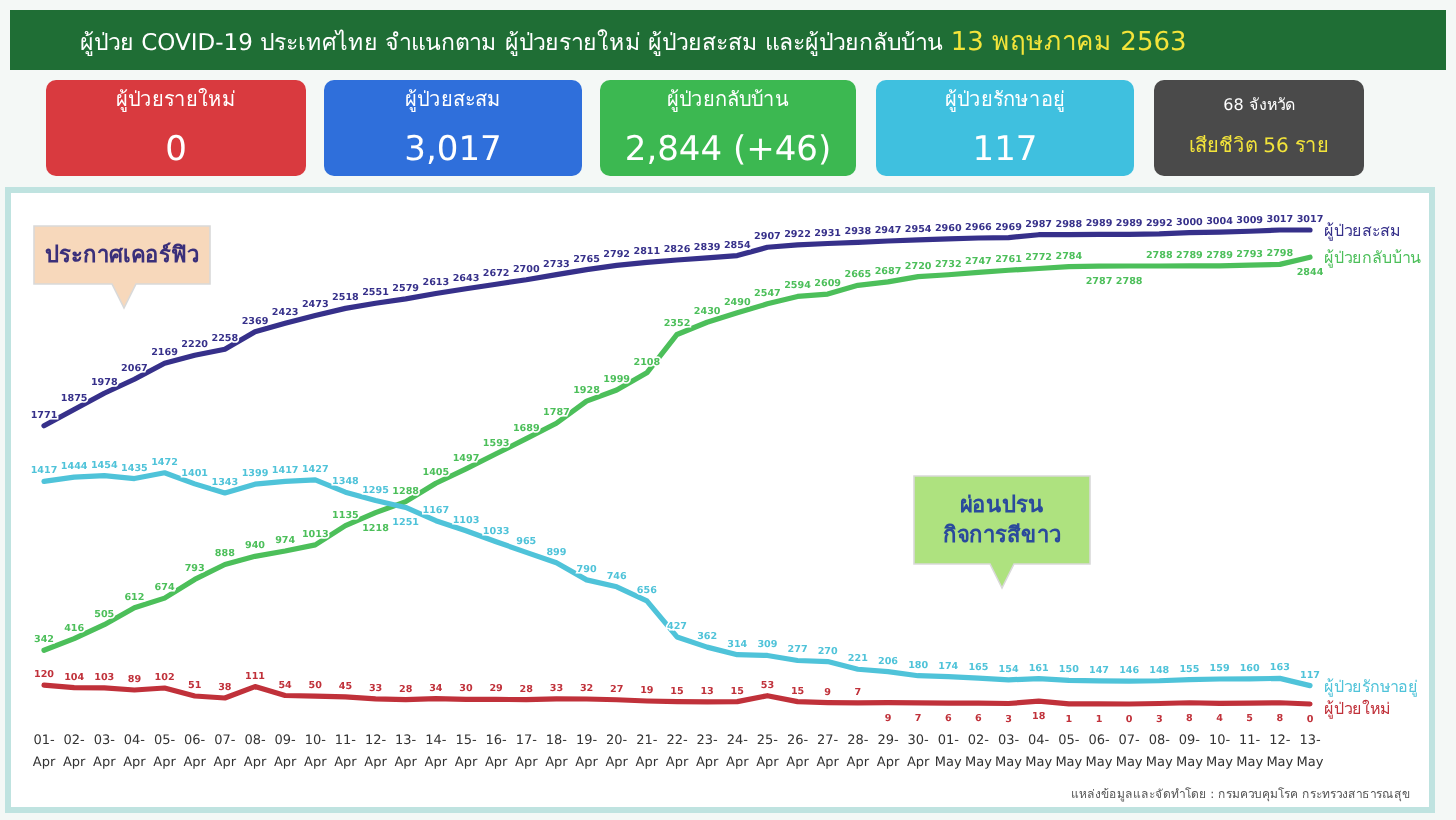 This screenshot has height=820, width=1456. What do you see at coordinates (1357, 709) in the screenshot?
I see `series-label: ผู้ป่วยใหม่` at bounding box center [1357, 709].